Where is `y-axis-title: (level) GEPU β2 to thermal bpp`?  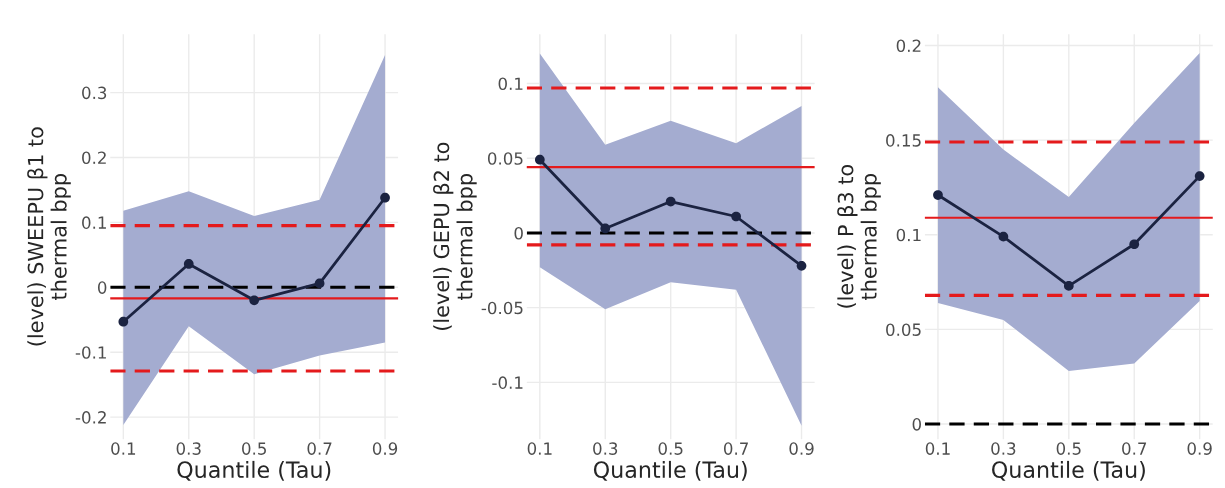
y-axis-title: (level) GEPU β2 to thermal bpp is located at coordinates (455, 236).